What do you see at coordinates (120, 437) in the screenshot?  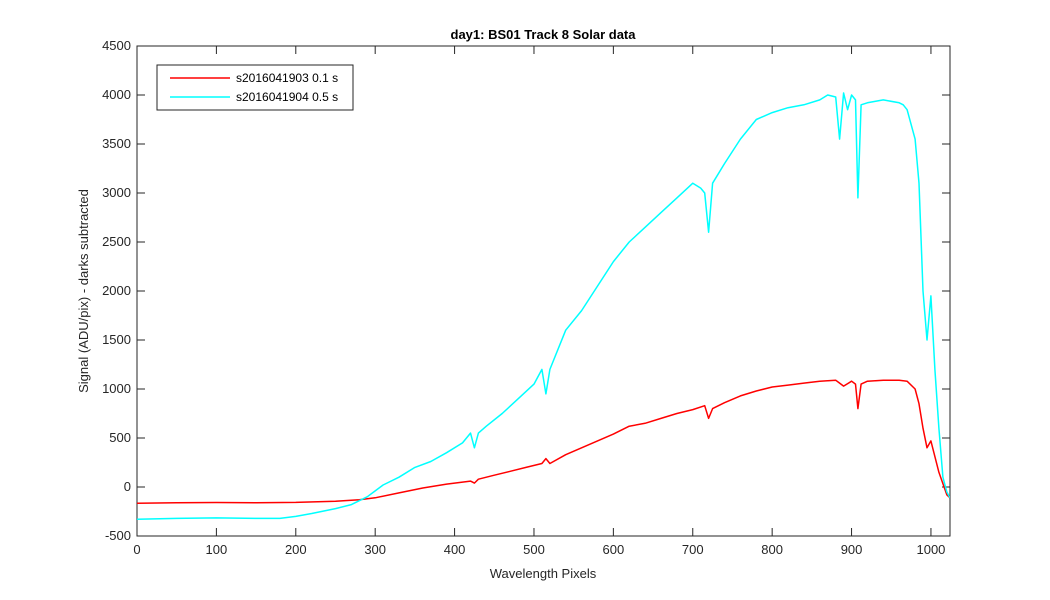 I see `y-tick-label: 500` at bounding box center [120, 437].